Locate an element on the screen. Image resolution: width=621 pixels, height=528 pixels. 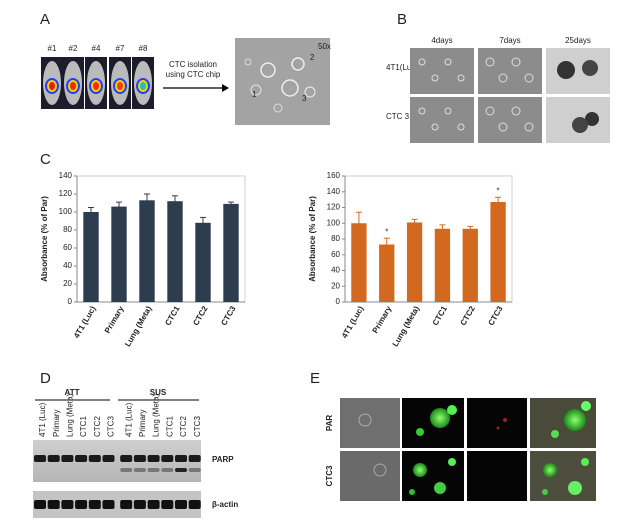
panel-label: C is located at coordinates (45, 159).